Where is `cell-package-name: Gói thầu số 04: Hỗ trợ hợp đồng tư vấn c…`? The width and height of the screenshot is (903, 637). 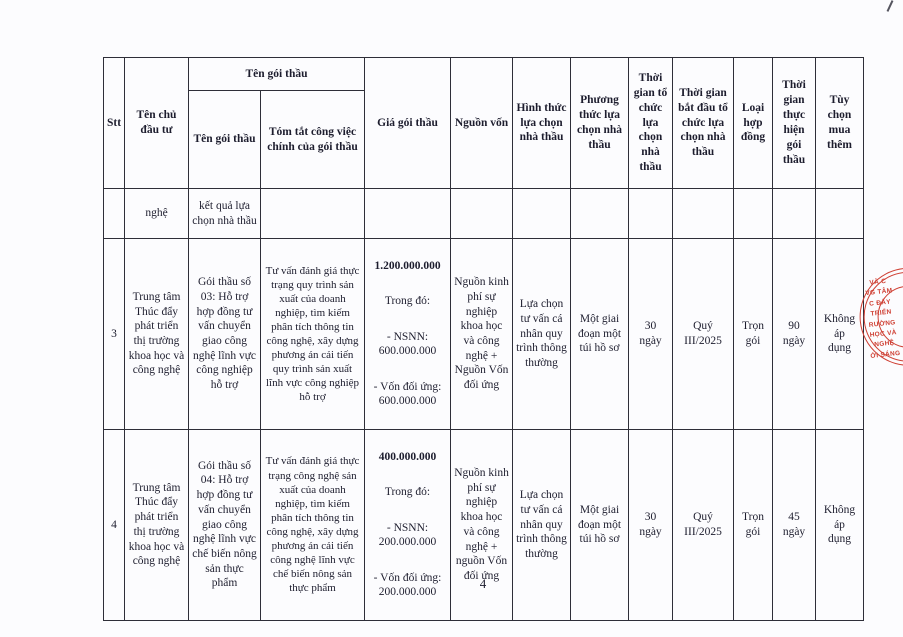
cell-package-name: Gói thầu số 04: Hỗ trợ hợp đồng tư vấn c… is located at coordinates (224, 524).